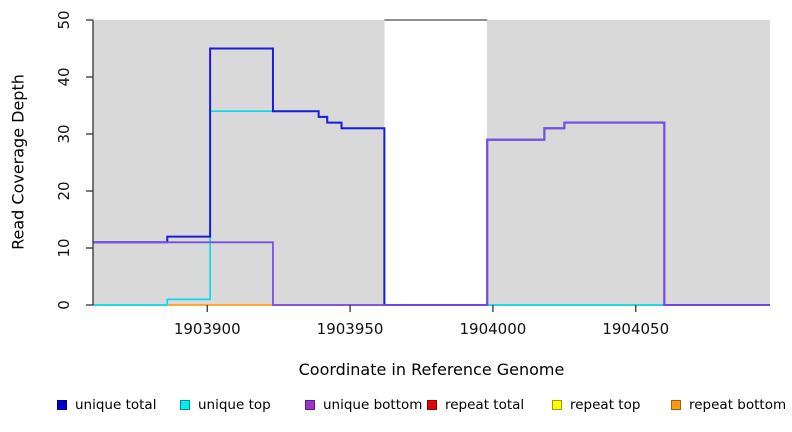 The height and width of the screenshot is (432, 792). What do you see at coordinates (18, 162) in the screenshot?
I see `y-axis-title: Read Coverage Depth` at bounding box center [18, 162].